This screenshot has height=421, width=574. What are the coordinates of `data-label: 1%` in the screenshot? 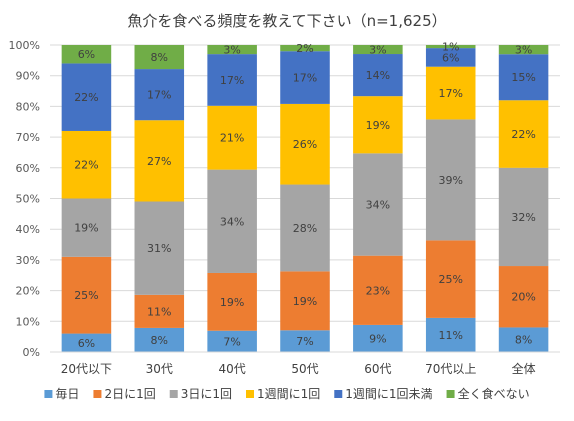 It's located at (450, 47).